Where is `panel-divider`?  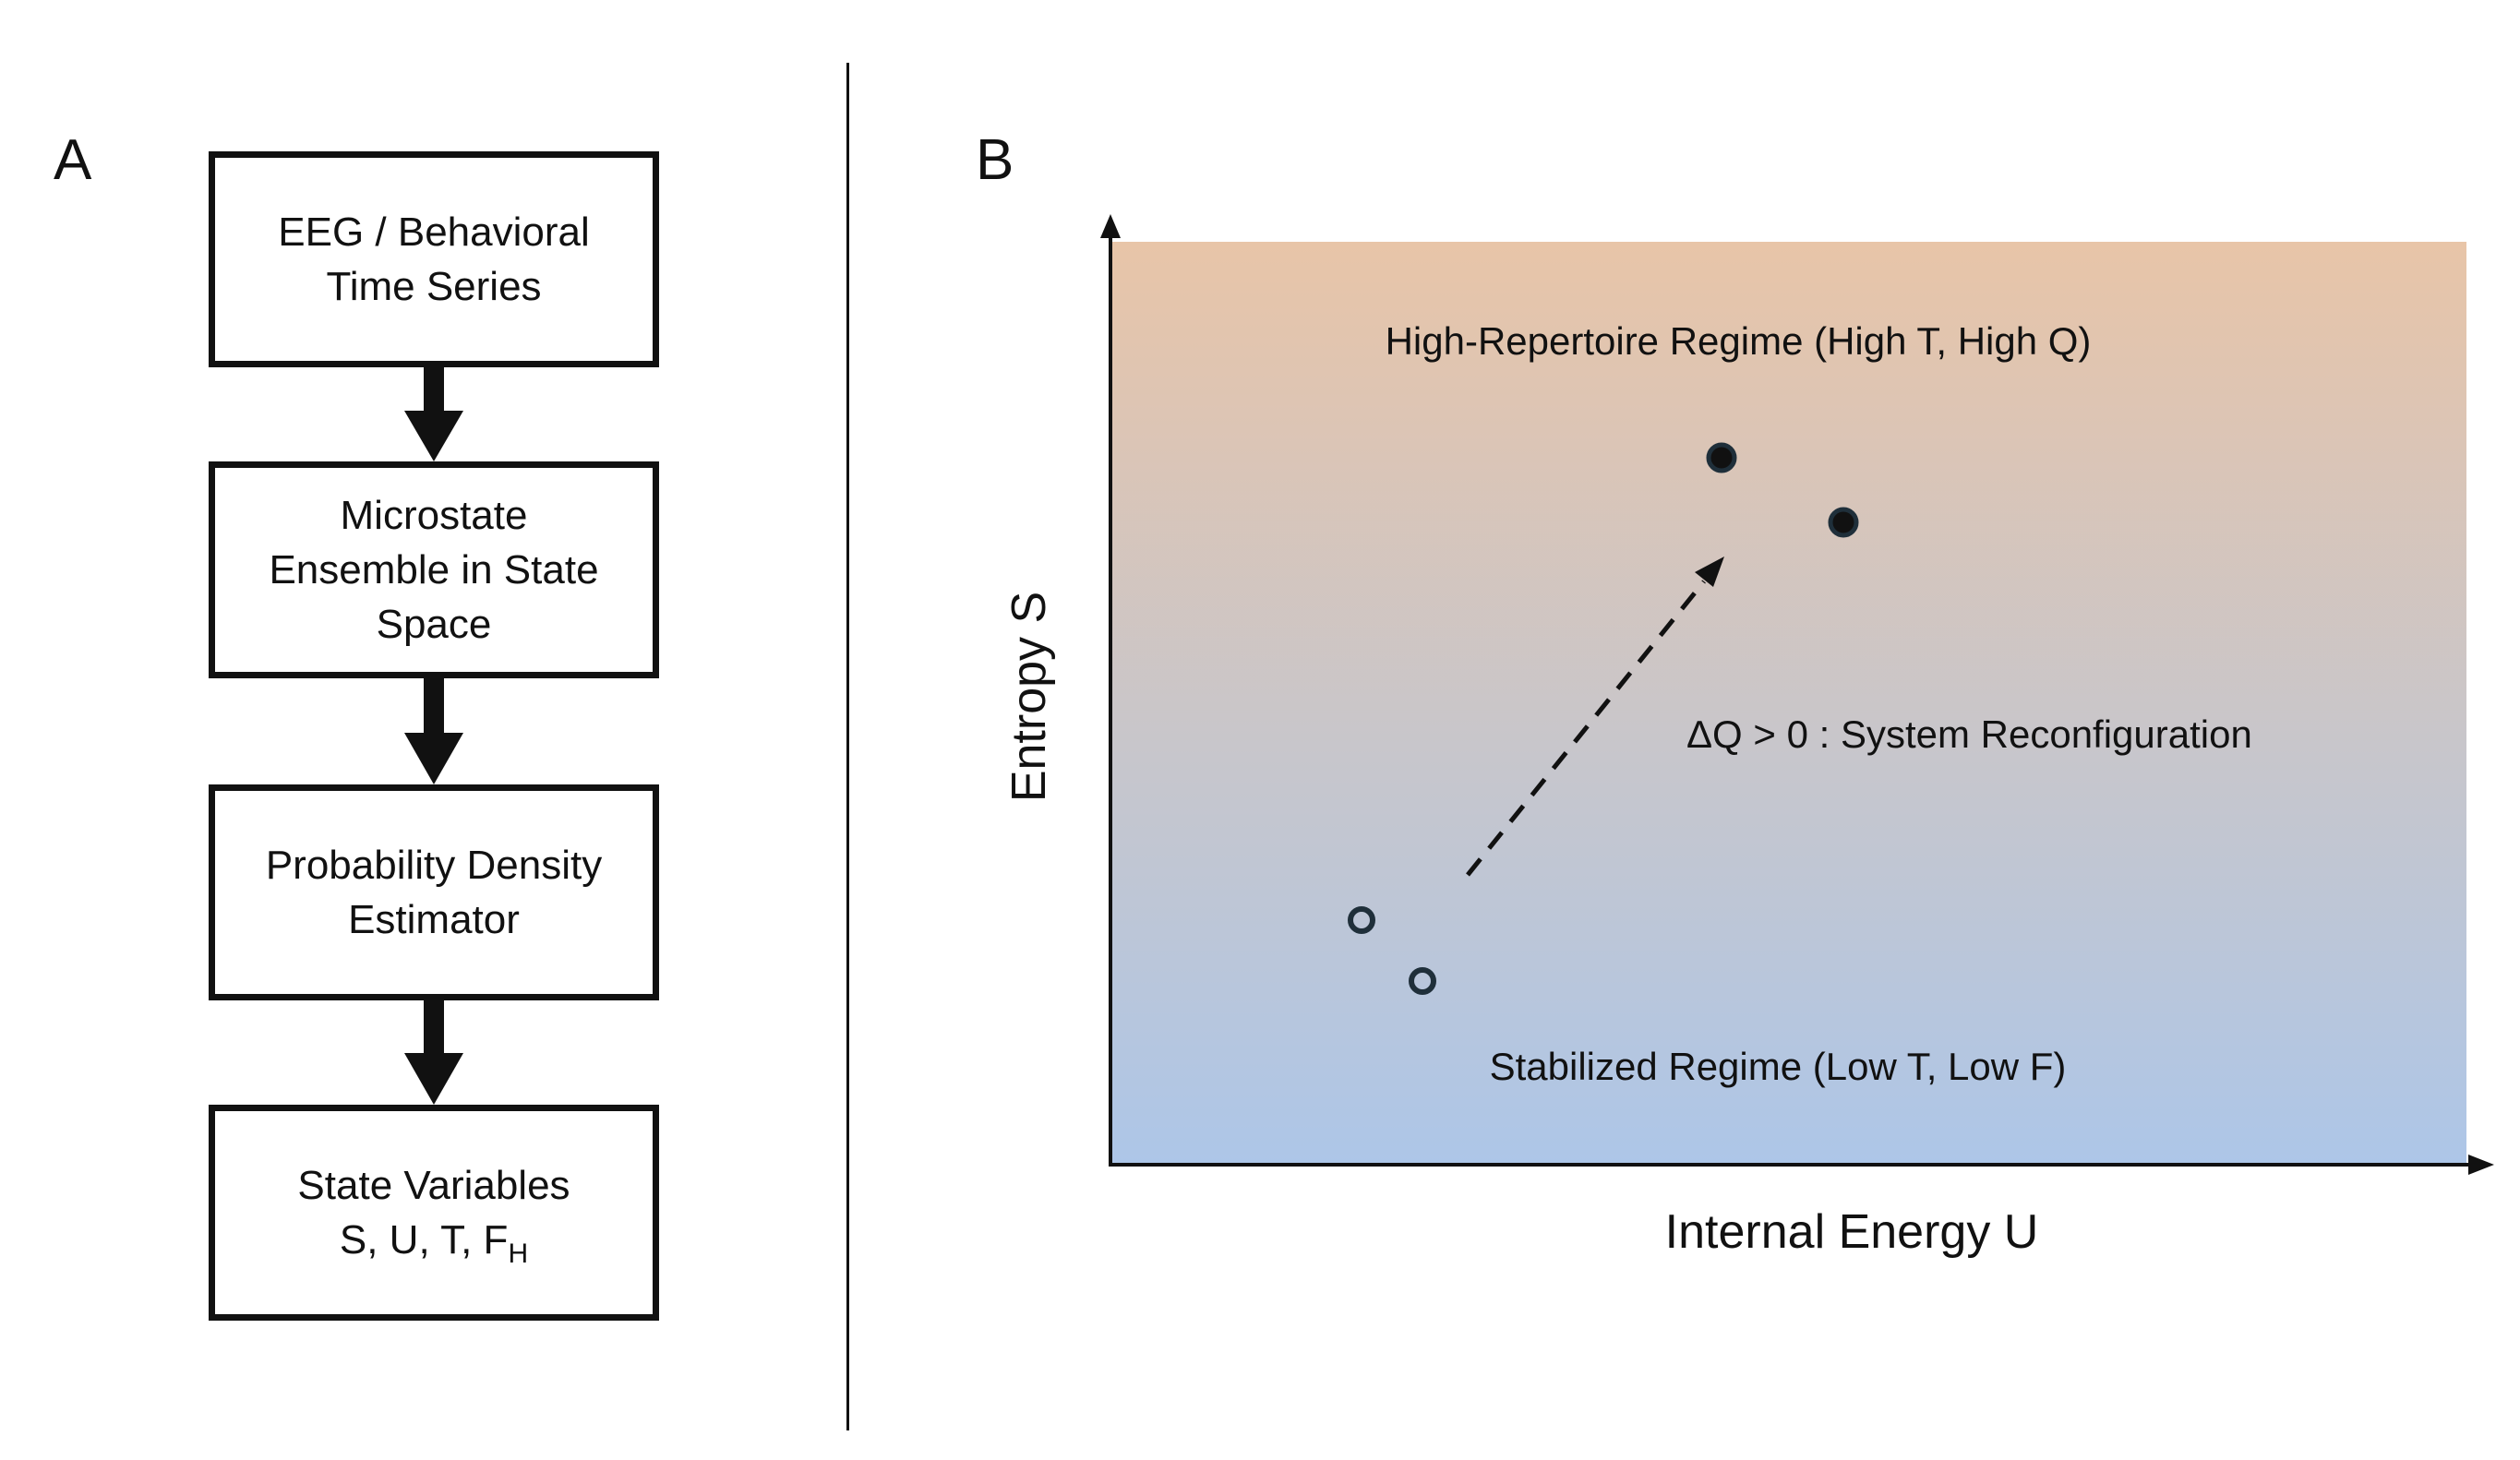
panel-divider is located at coordinates (847, 746).